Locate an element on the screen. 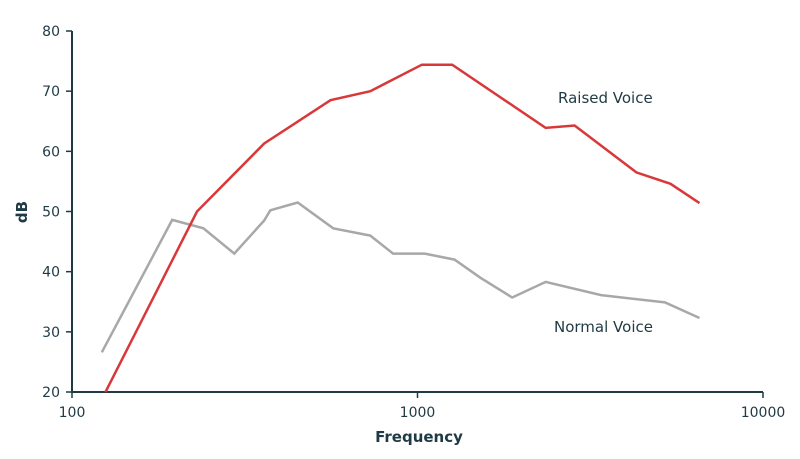  y-tick-label: 50 is located at coordinates (51, 213).